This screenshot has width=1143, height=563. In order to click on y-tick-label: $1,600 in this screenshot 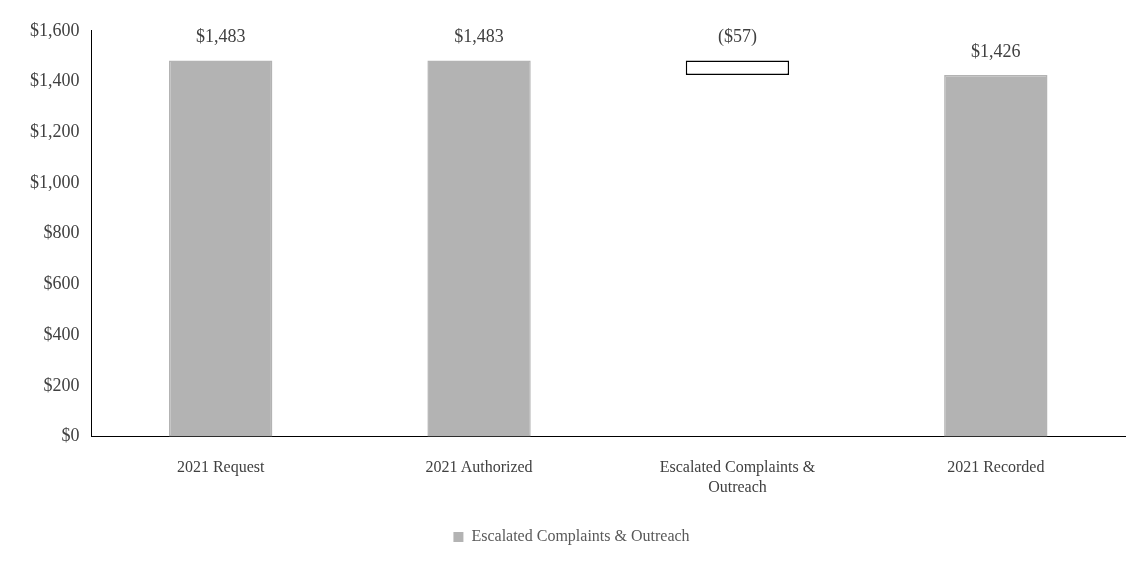, I will do `click(55, 29)`.